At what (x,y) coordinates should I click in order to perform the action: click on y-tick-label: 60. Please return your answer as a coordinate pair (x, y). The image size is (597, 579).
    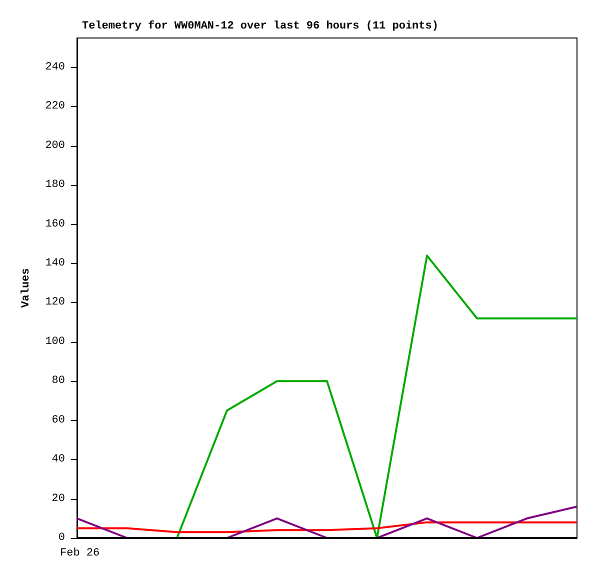
    Looking at the image, I should click on (58, 420).